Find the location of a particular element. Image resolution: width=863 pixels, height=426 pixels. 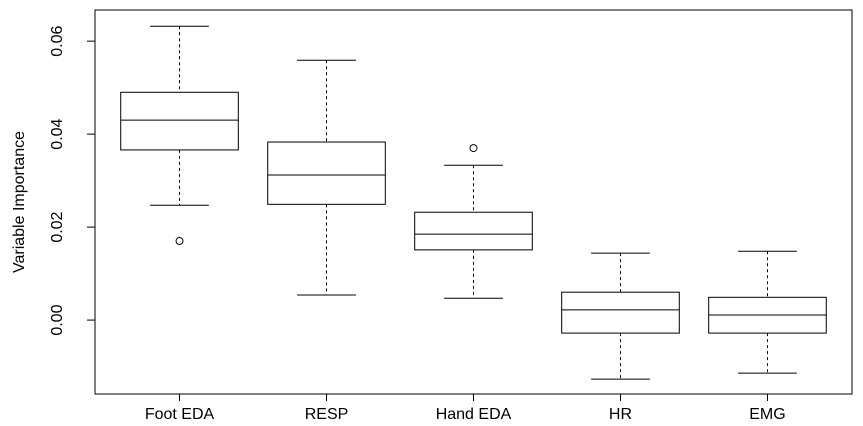

y-tick-label: 0.04 is located at coordinates (57, 133).